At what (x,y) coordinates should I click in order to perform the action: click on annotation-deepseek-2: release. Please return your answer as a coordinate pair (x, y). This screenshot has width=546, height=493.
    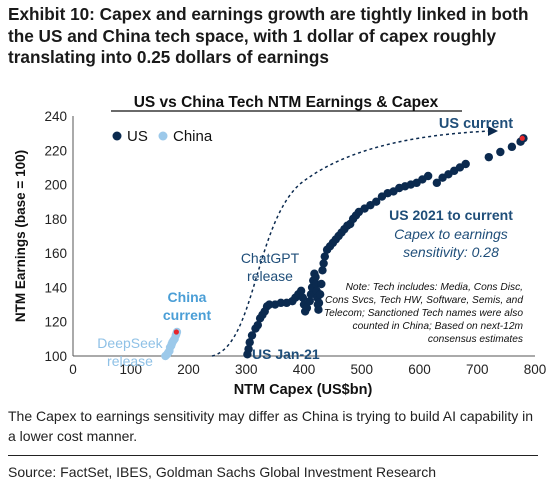
    Looking at the image, I should click on (130, 361).